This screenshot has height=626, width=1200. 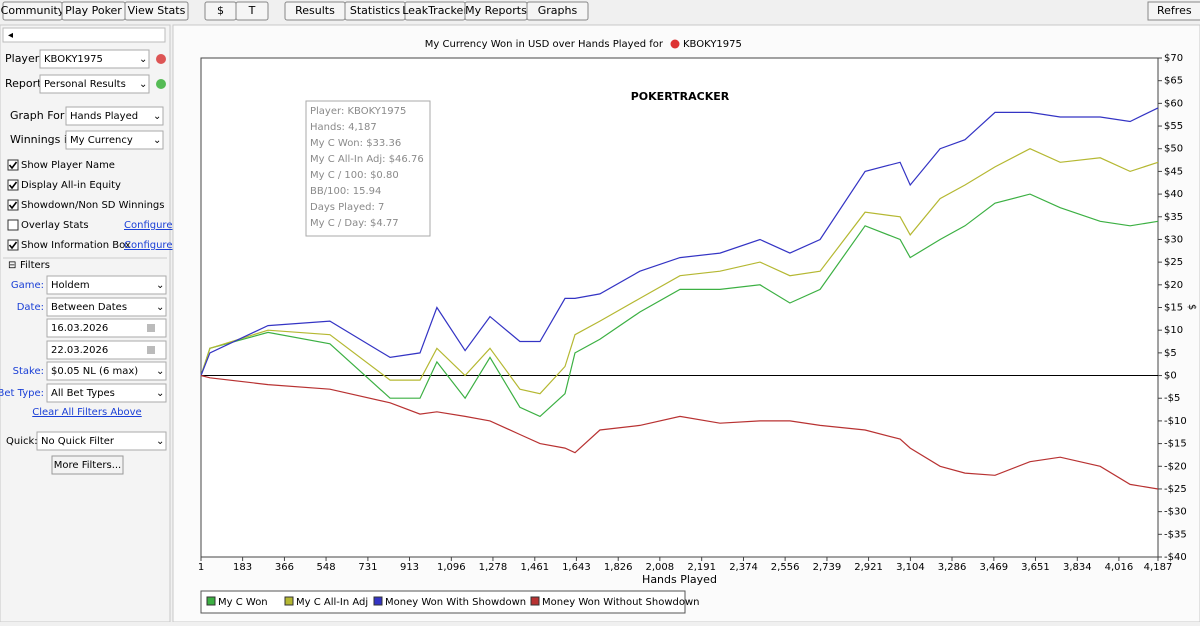 I want to click on x-tick-label: 366, so click(x=284, y=567).